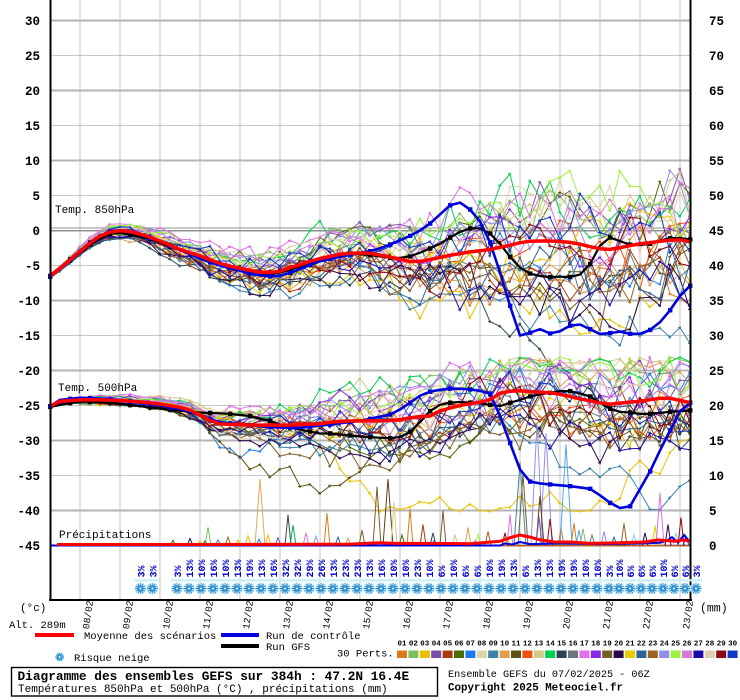 The image size is (740, 700). Describe the element at coordinates (347, 568) in the screenshot. I see `svg-text: 23%` at that location.